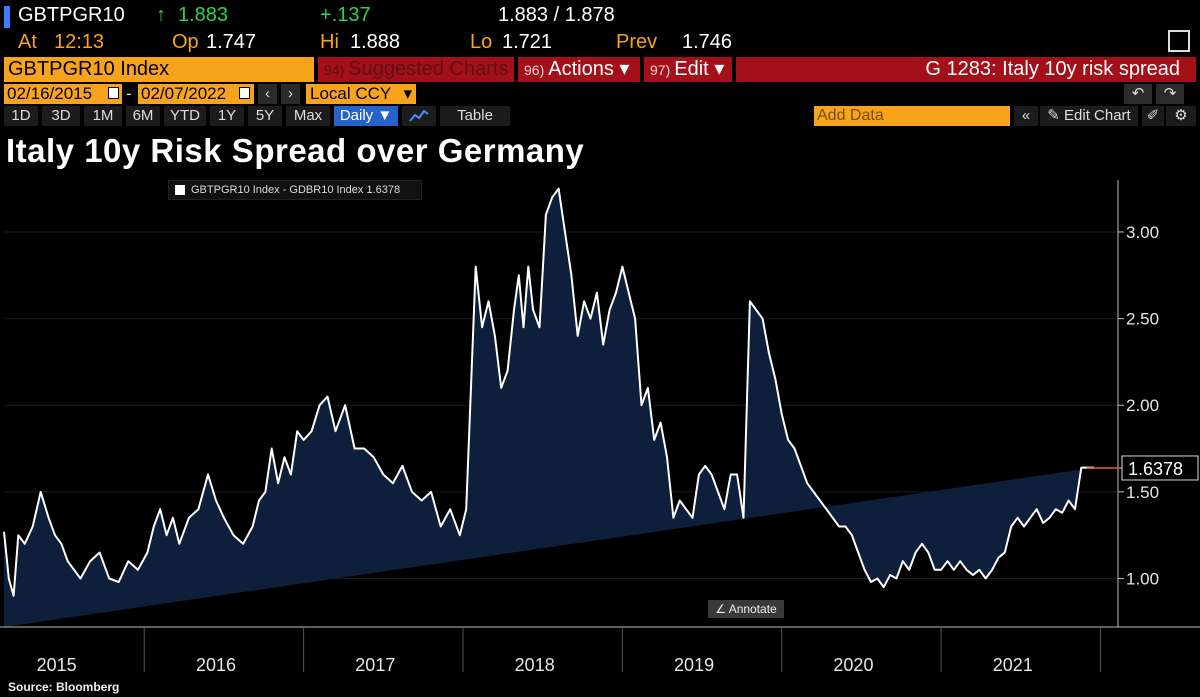 The width and height of the screenshot is (1200, 697). Describe the element at coordinates (267, 94) in the screenshot. I see `chevron-left-icon: ‹` at that location.